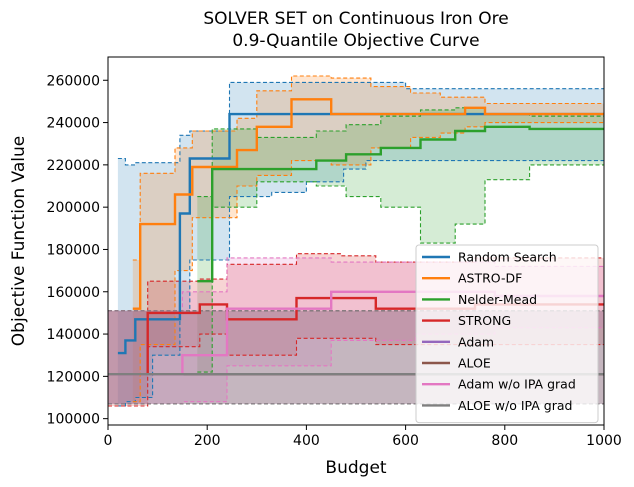 This screenshot has width=634, height=487. I want to click on legend-label-4: Adam, so click(476, 341).